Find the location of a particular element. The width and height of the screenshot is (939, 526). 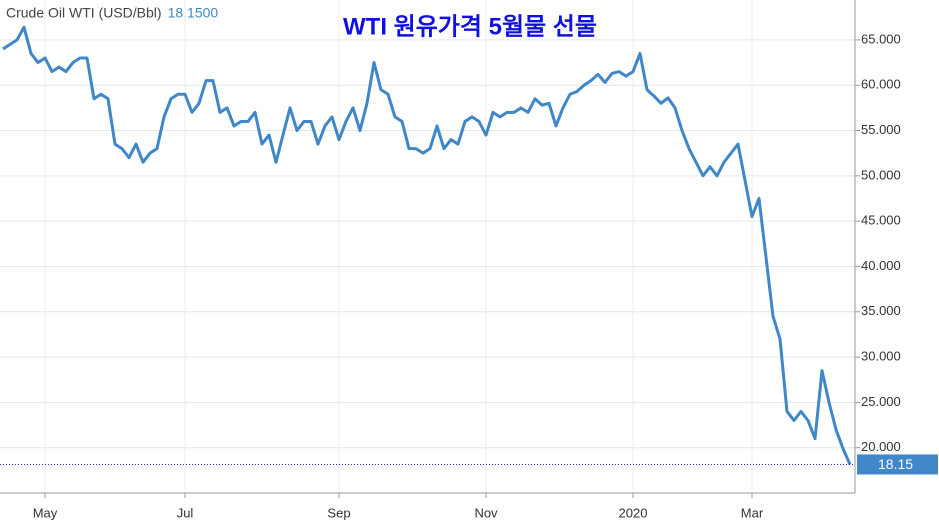

y-tick-label: 30.000 is located at coordinates (881, 356).